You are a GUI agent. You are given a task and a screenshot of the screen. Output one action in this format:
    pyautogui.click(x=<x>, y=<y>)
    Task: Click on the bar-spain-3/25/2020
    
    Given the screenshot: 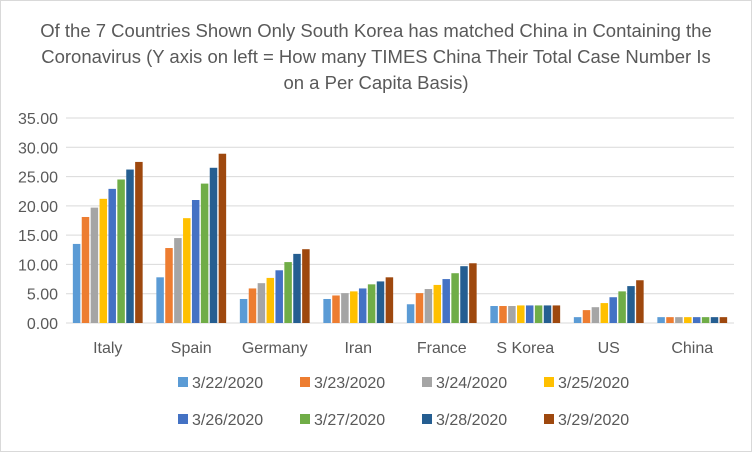 What is the action you would take?
    pyautogui.click(x=187, y=270)
    